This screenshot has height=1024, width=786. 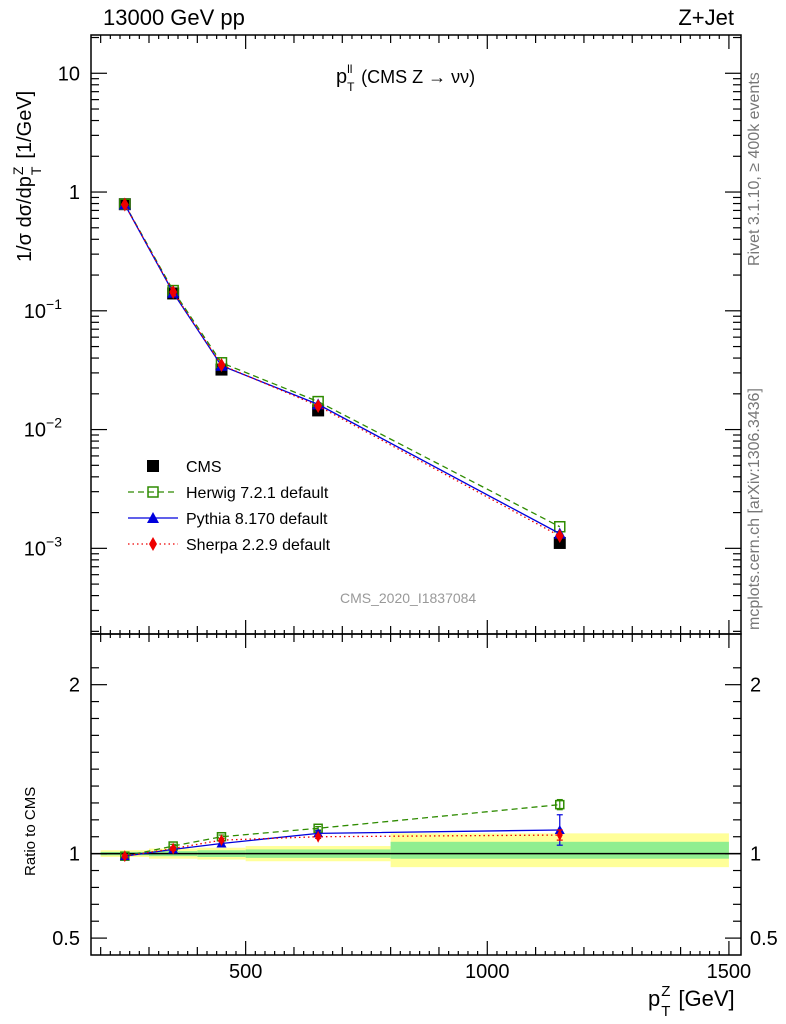 I want to click on y-tick-label-ratio-left-0: 0.5, so click(x=66, y=939).